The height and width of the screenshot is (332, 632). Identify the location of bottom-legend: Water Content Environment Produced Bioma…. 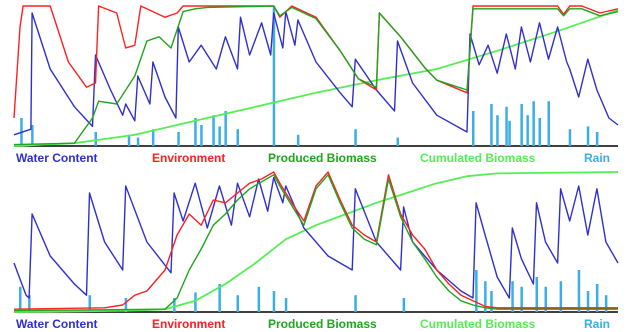
(316, 324).